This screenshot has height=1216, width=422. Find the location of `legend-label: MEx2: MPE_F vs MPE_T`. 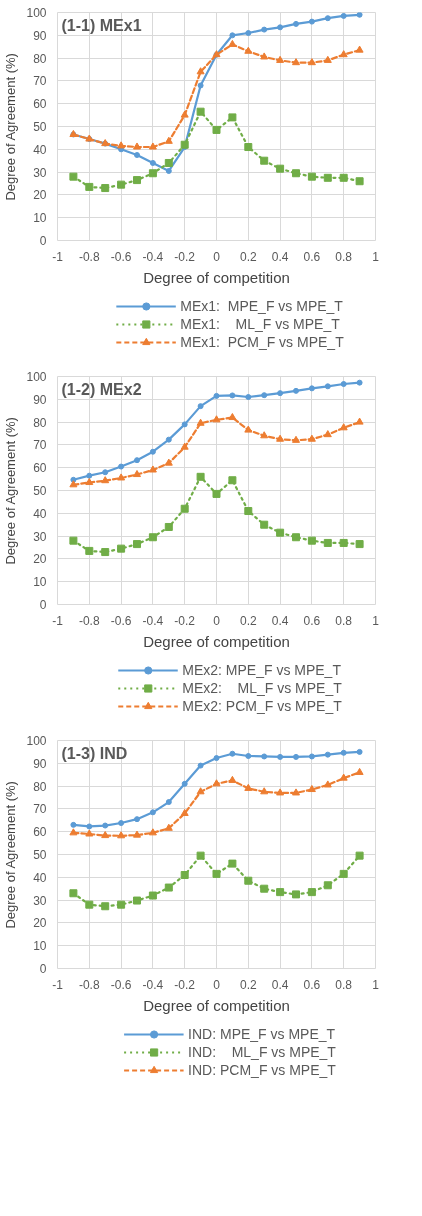

legend-label: MEx2: MPE_F vs MPE_T is located at coordinates (261, 670).